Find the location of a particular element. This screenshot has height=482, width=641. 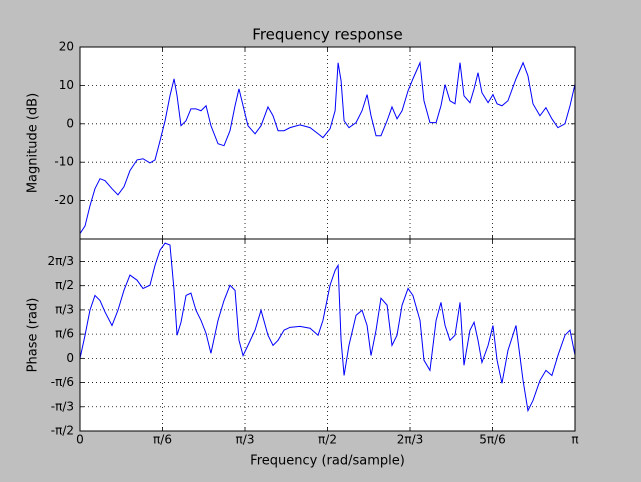

y-tick-label: -20 is located at coordinates (64, 200).